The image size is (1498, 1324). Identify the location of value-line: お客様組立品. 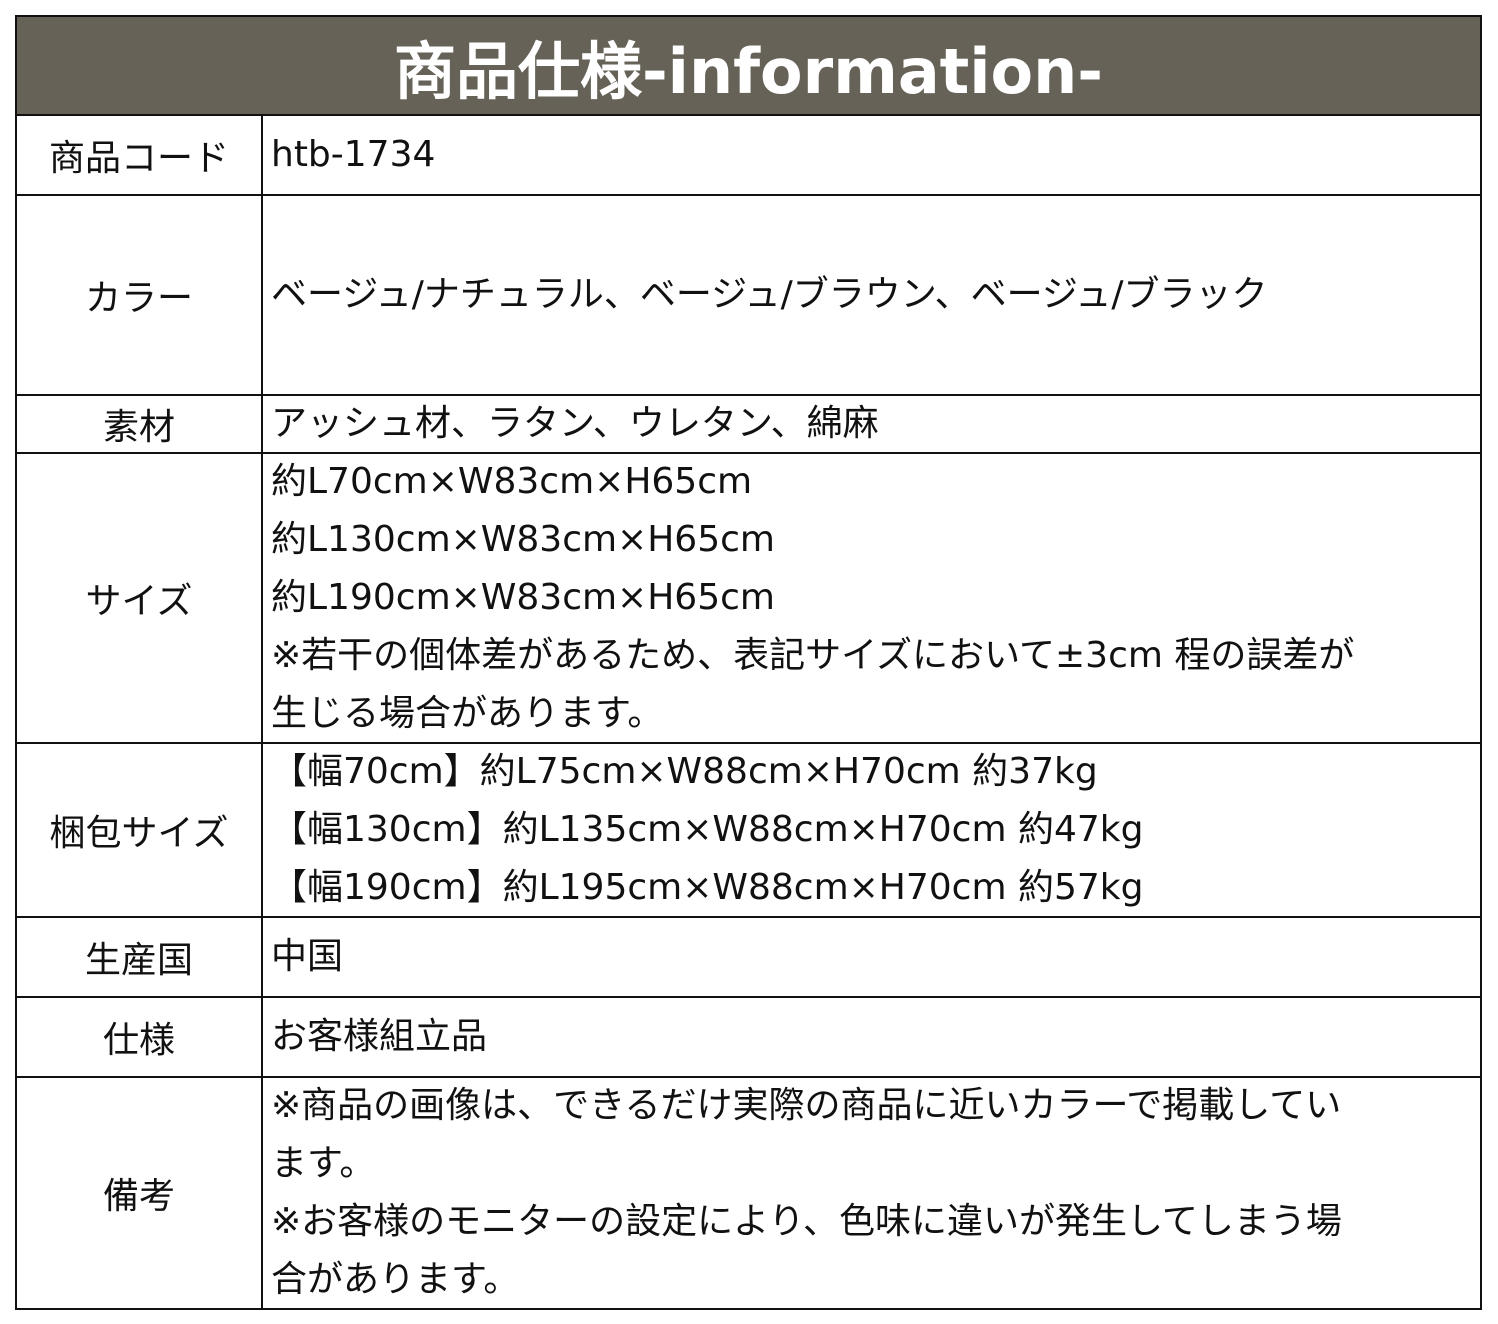
(379, 1036).